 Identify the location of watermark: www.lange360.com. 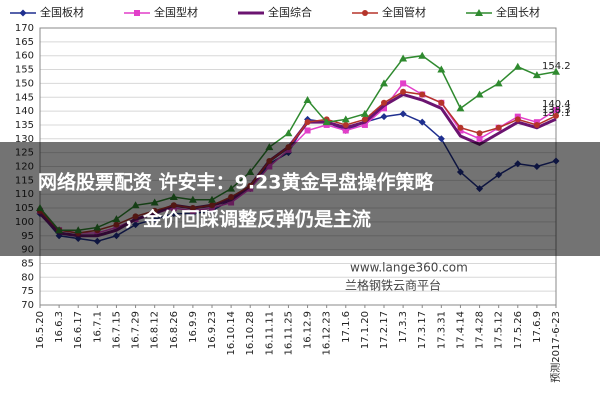
(409, 268).